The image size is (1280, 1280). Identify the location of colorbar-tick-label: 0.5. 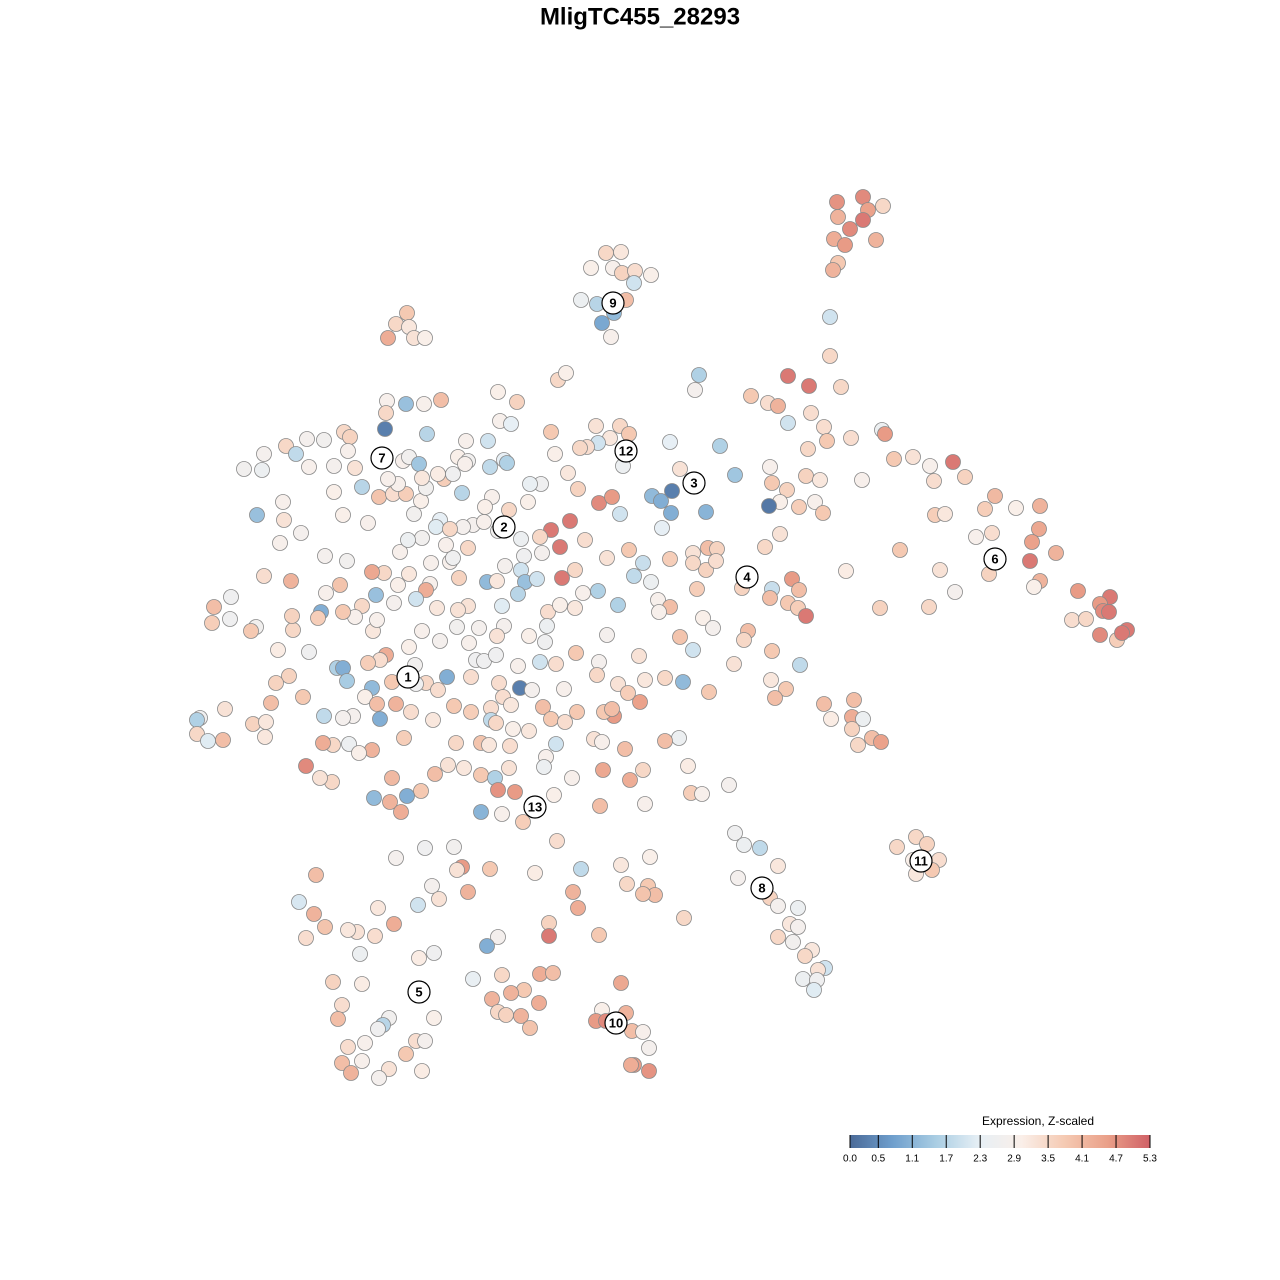
(878, 1159).